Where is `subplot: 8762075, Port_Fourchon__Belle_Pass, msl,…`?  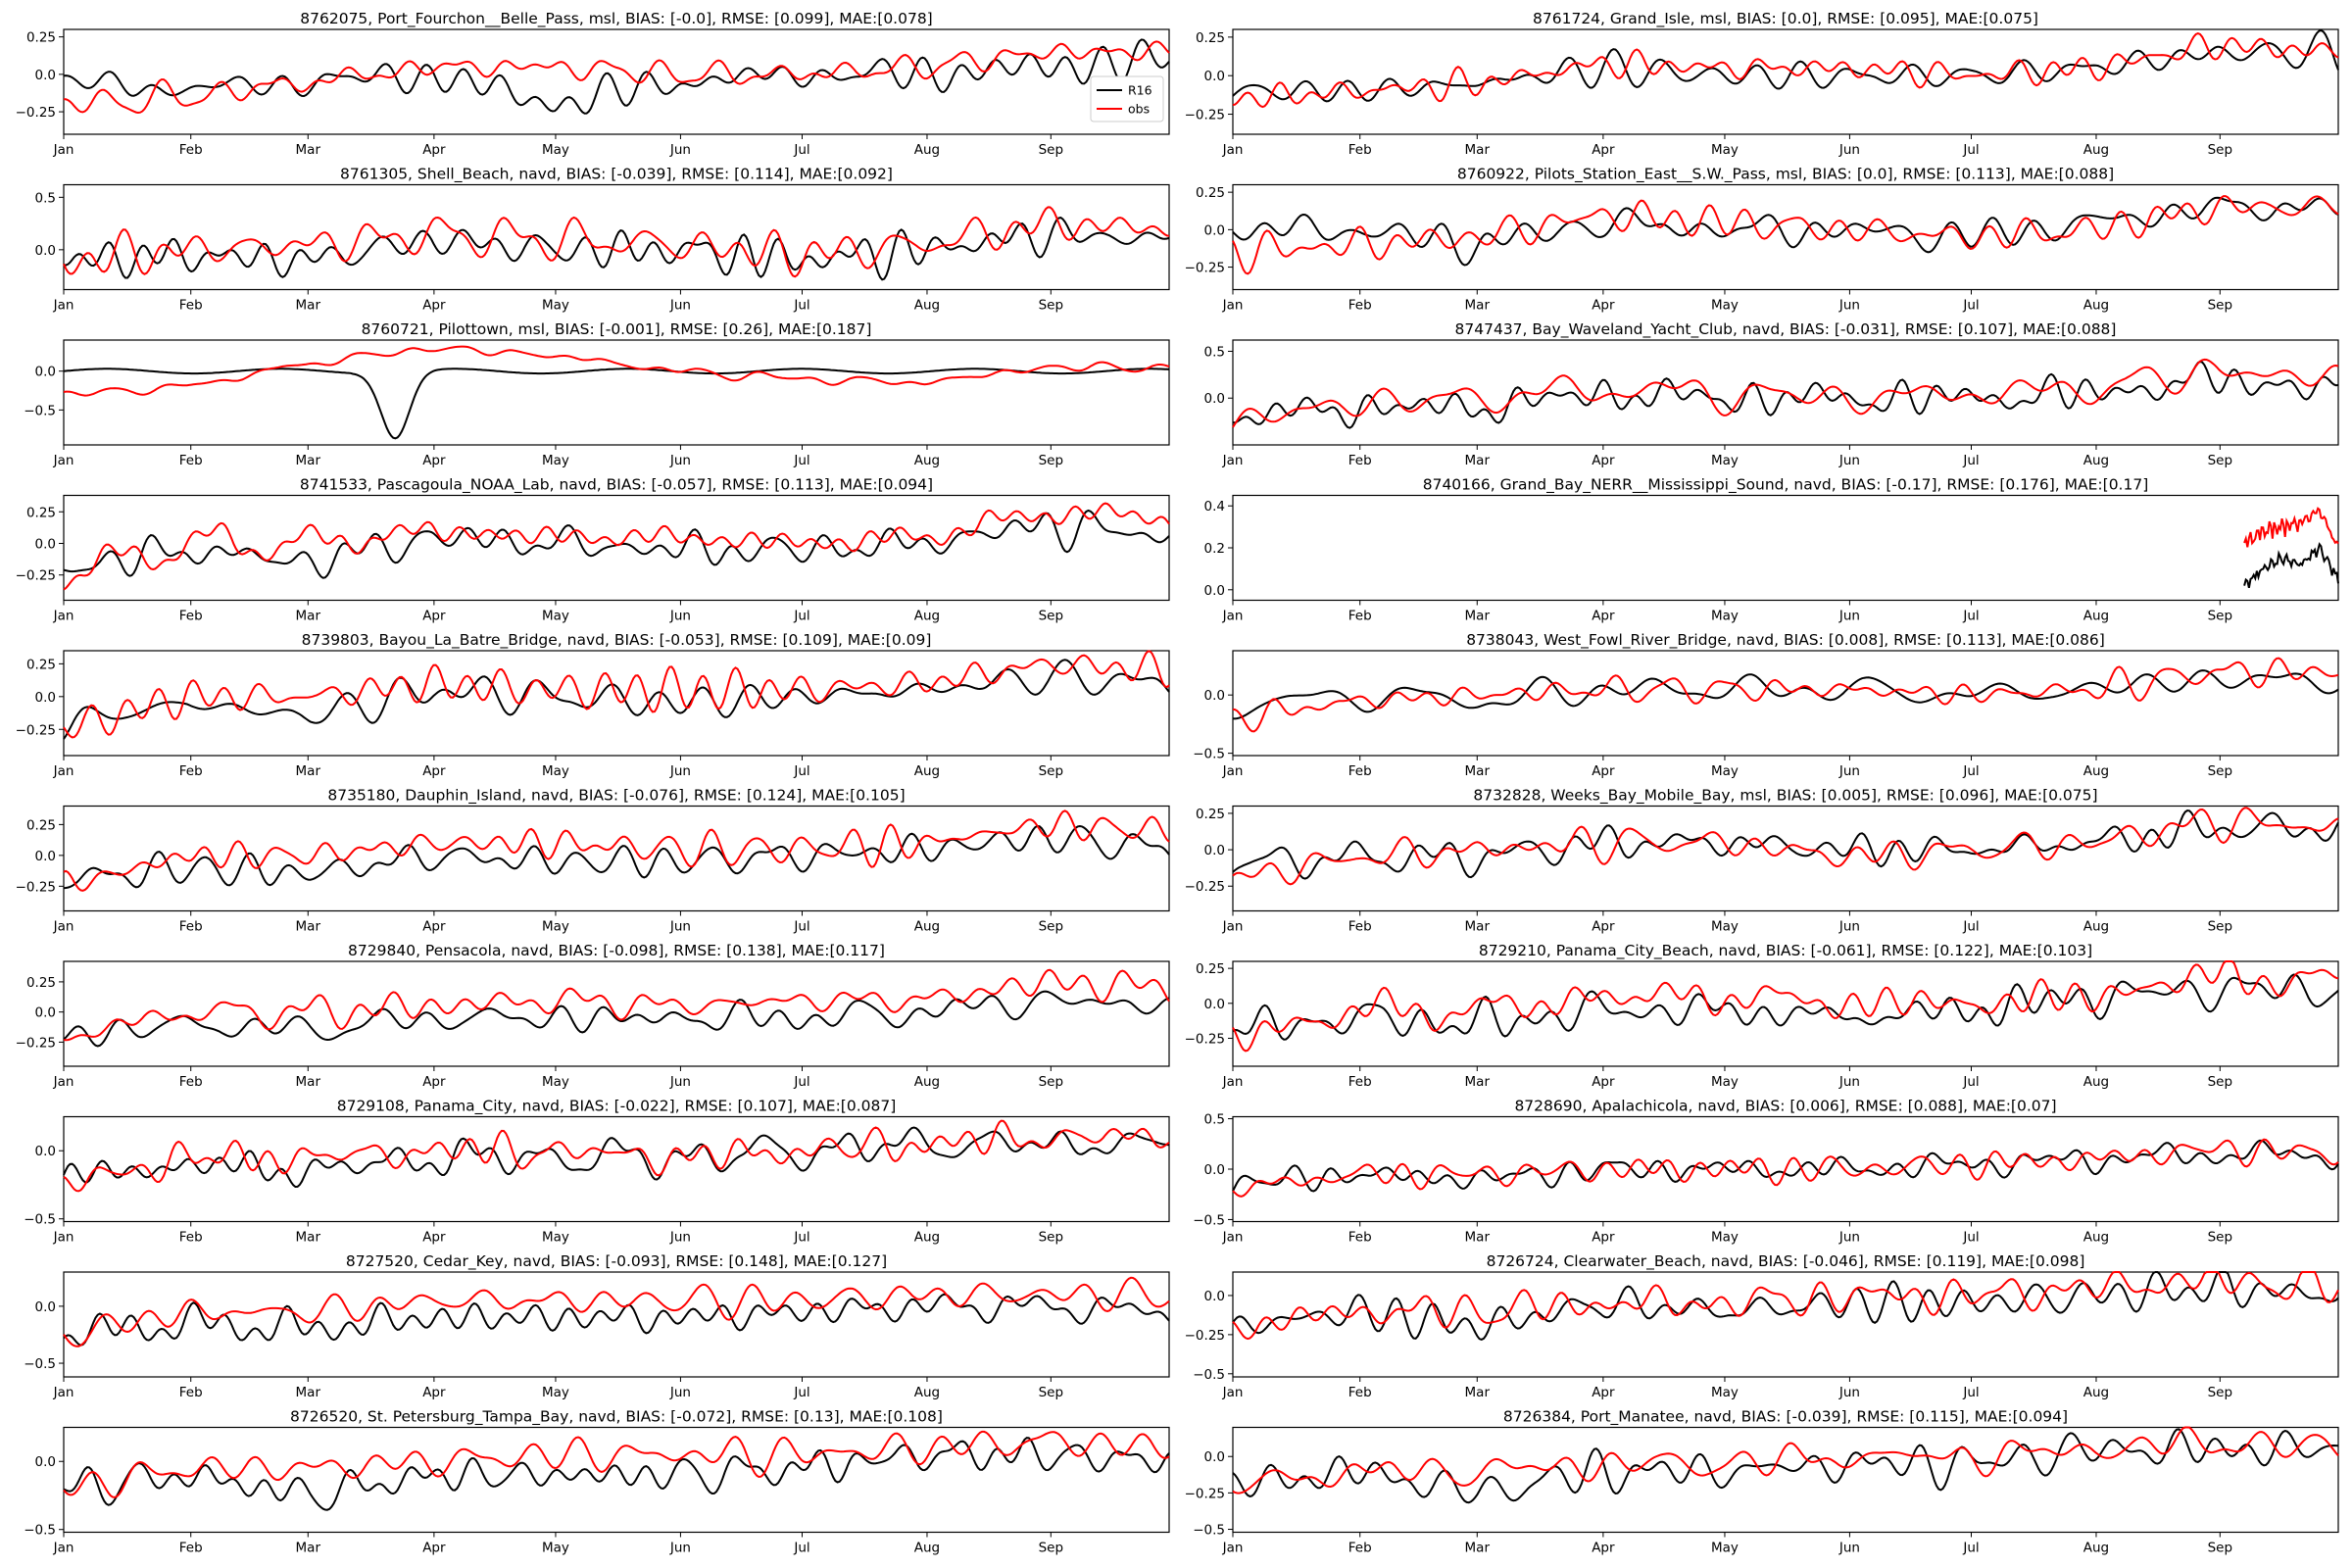 subplot: 8762075, Port_Fourchon__Belle_Pass, msl,… is located at coordinates (593, 84).